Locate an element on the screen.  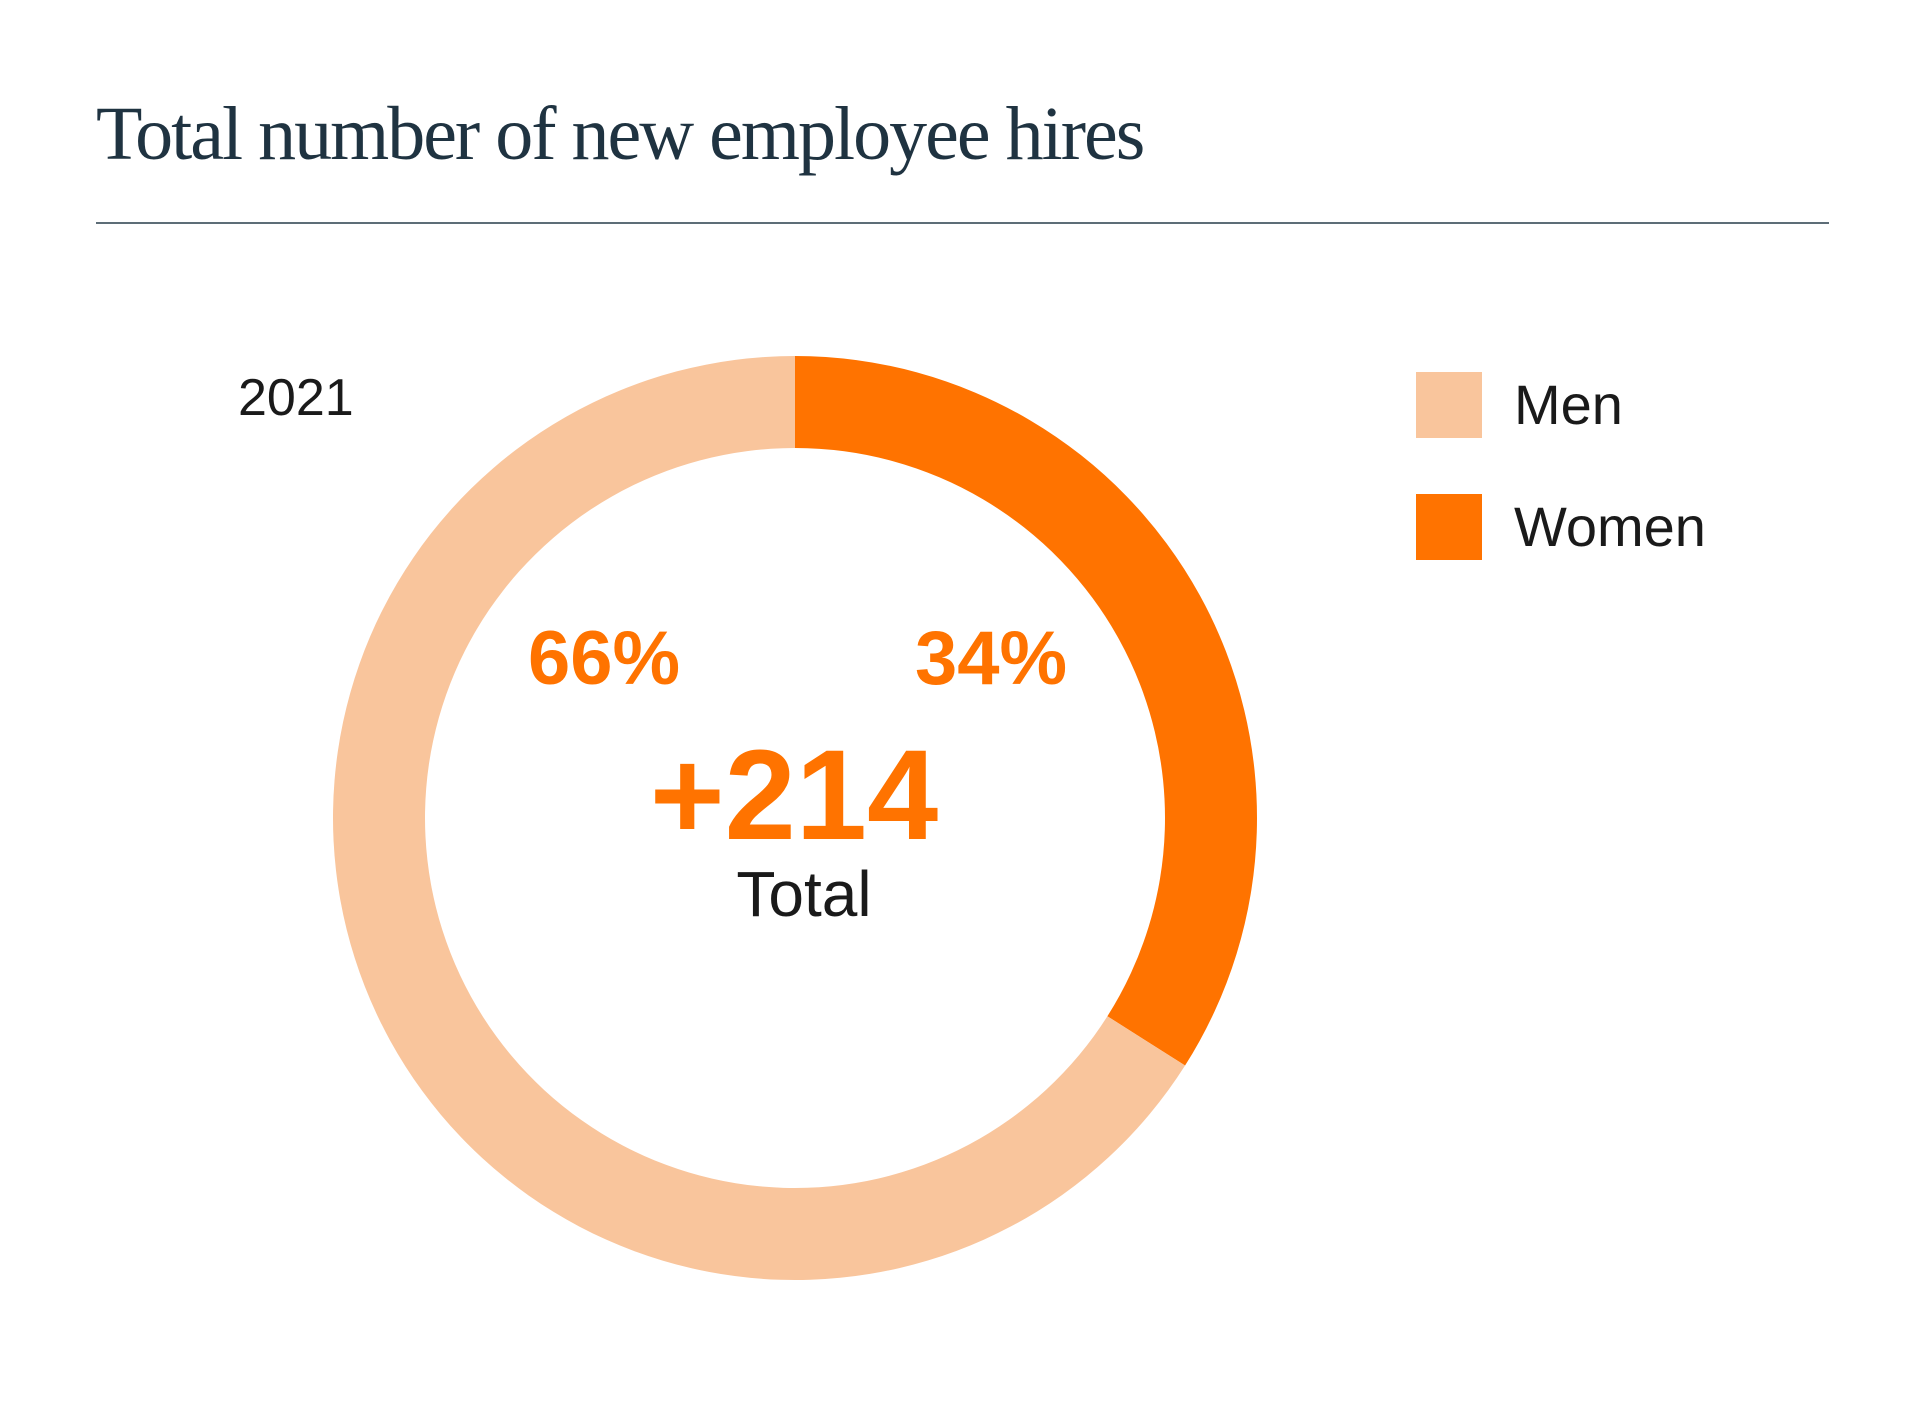
legend-item-men: Men is located at coordinates (1561, 405).